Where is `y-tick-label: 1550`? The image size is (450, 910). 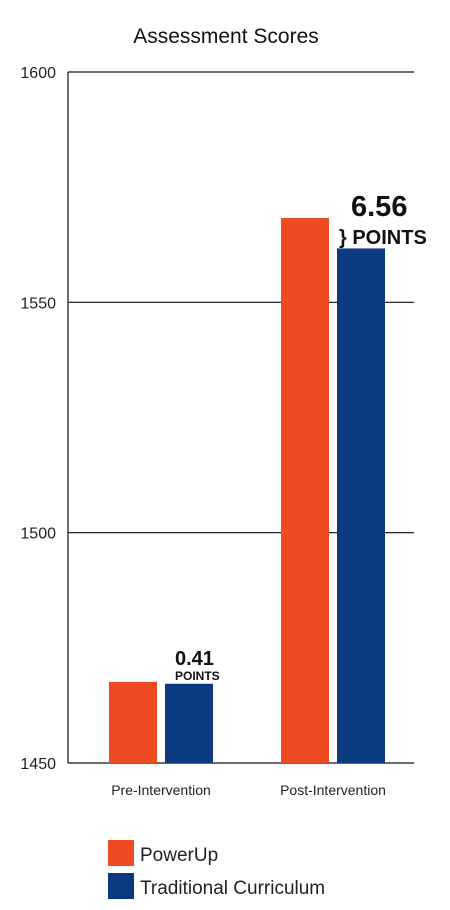
y-tick-label: 1550 is located at coordinates (38, 303).